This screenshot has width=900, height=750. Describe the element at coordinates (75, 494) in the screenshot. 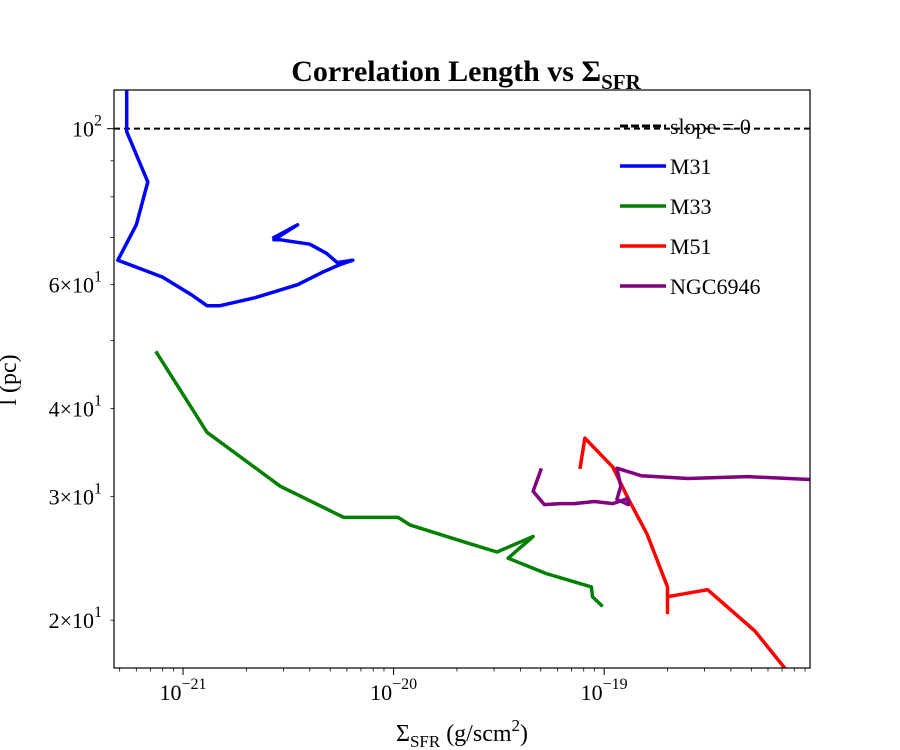

I see `y-tick-label: 3×10¹` at that location.